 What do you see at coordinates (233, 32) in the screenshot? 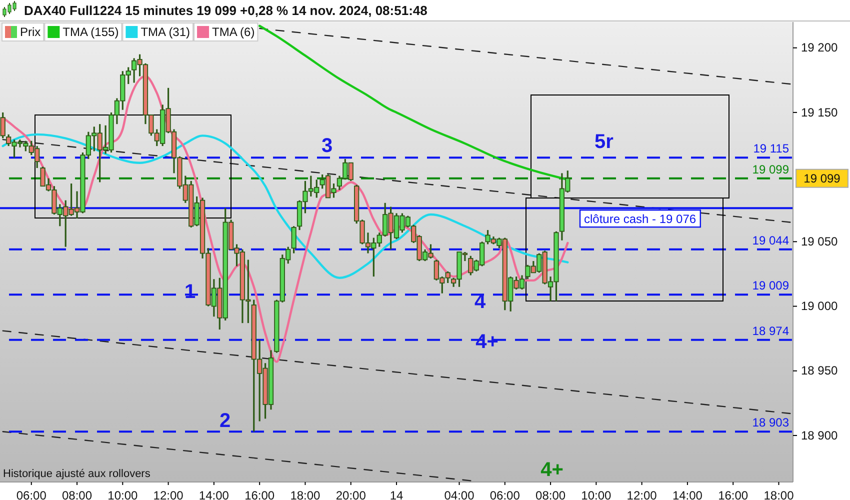
I see `legend-label: TMA (6)` at bounding box center [233, 32].